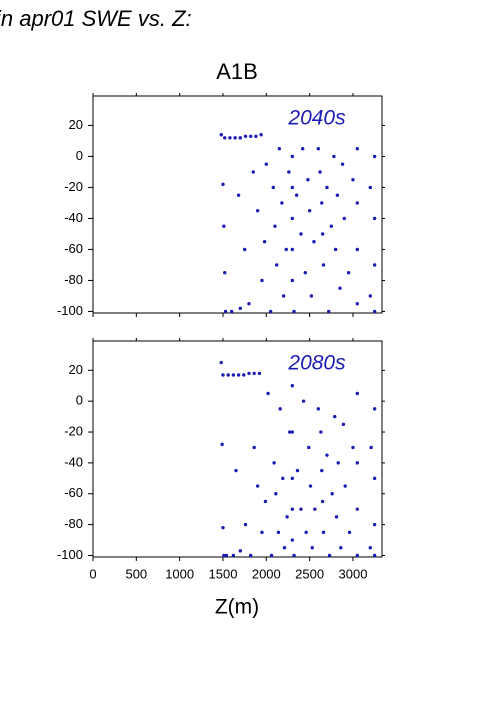  Describe the element at coordinates (237, 71) in the screenshot. I see `chart-title: A1B` at that location.